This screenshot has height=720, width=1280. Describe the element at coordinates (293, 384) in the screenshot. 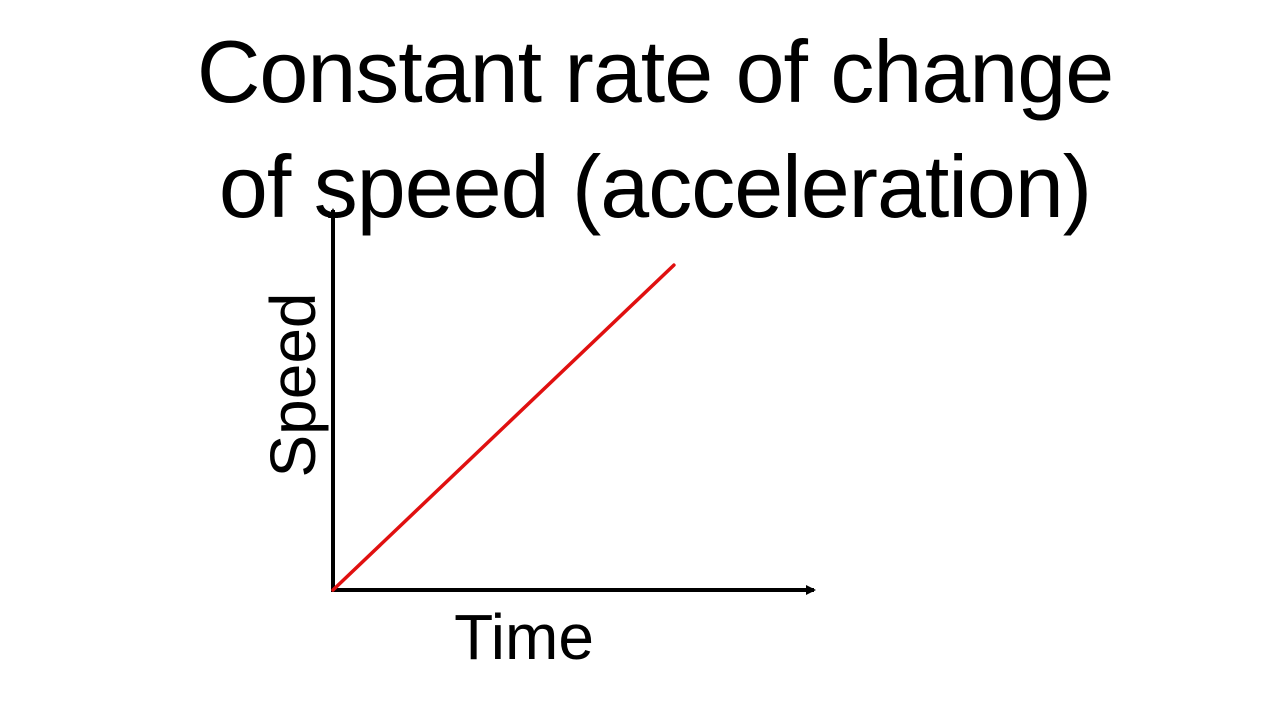

I see `y-axis-label: Speed` at that location.